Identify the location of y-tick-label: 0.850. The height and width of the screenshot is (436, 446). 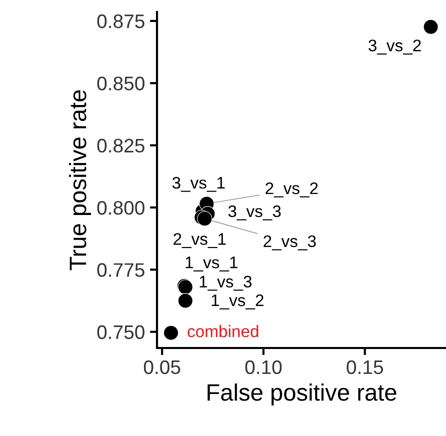
(120, 83).